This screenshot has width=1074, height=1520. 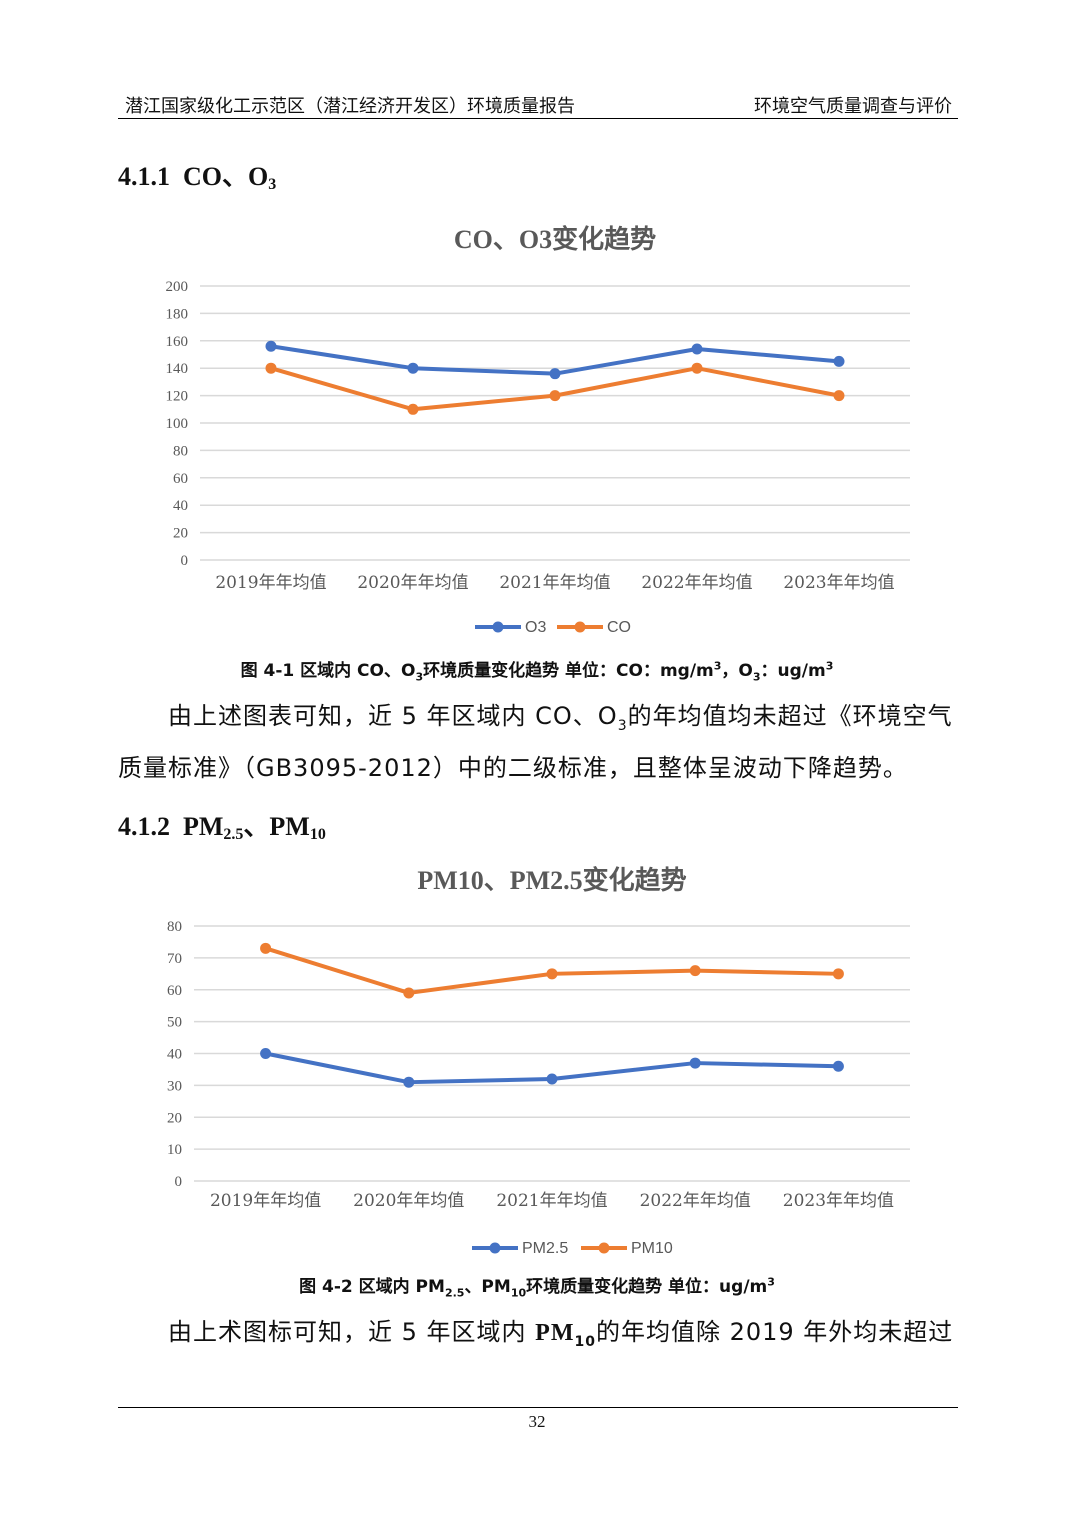 I want to click on paragraph-pm: 由上术图标可知，近 5 年区域内 PM10的年均值除 2019 年外均未超过, so click(x=539, y=1331).